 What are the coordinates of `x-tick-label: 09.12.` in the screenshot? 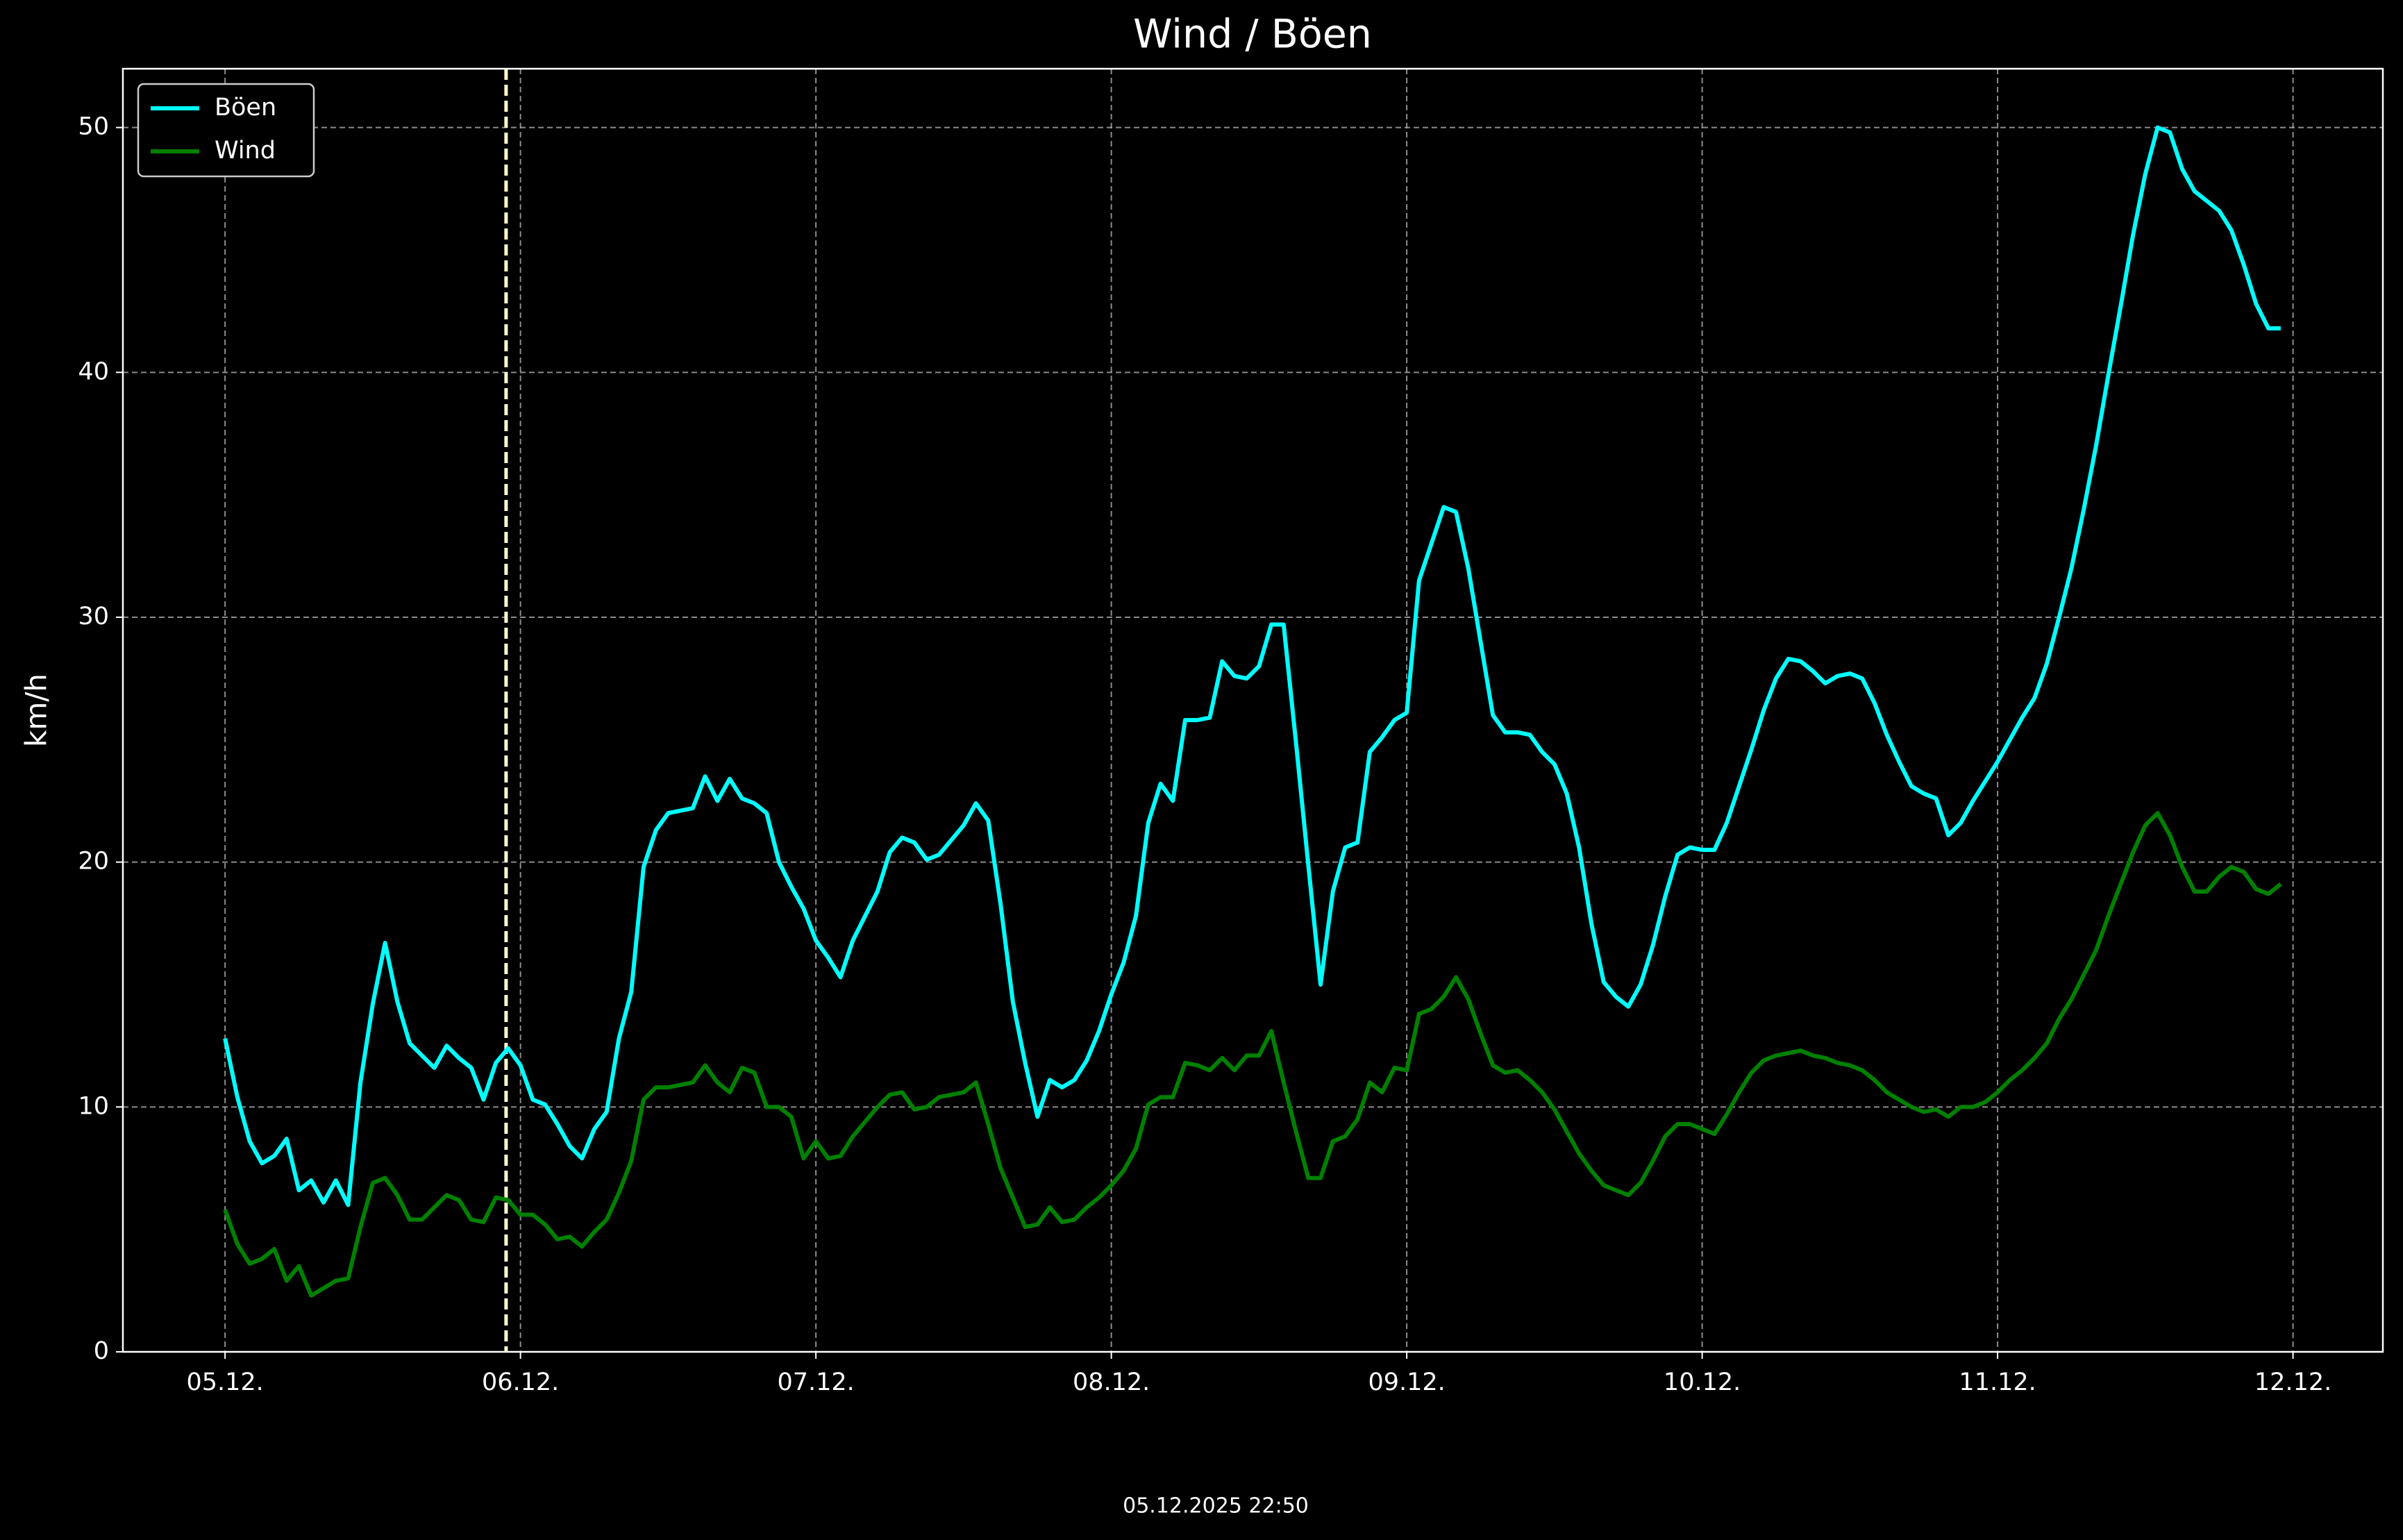 It's located at (1406, 1383).